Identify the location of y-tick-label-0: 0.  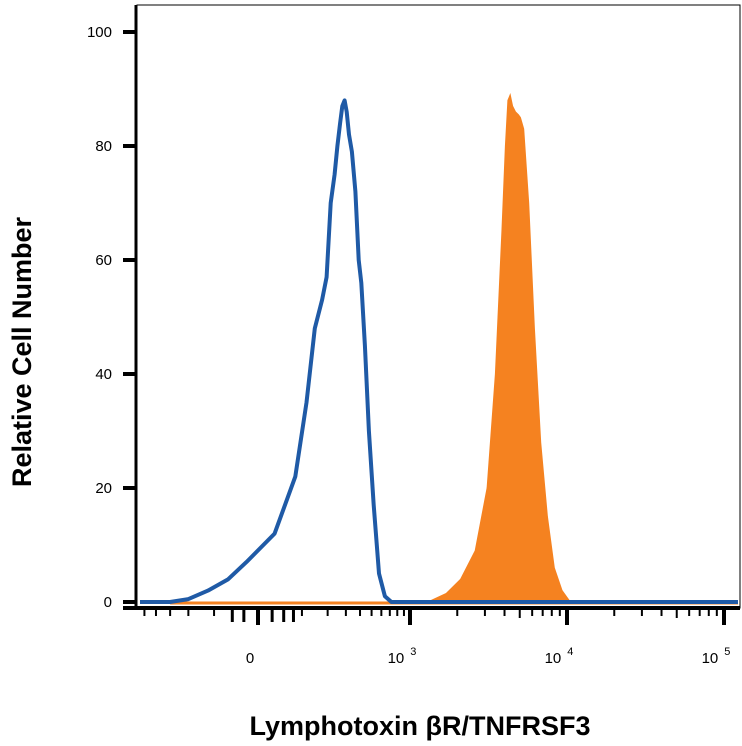
(108, 602).